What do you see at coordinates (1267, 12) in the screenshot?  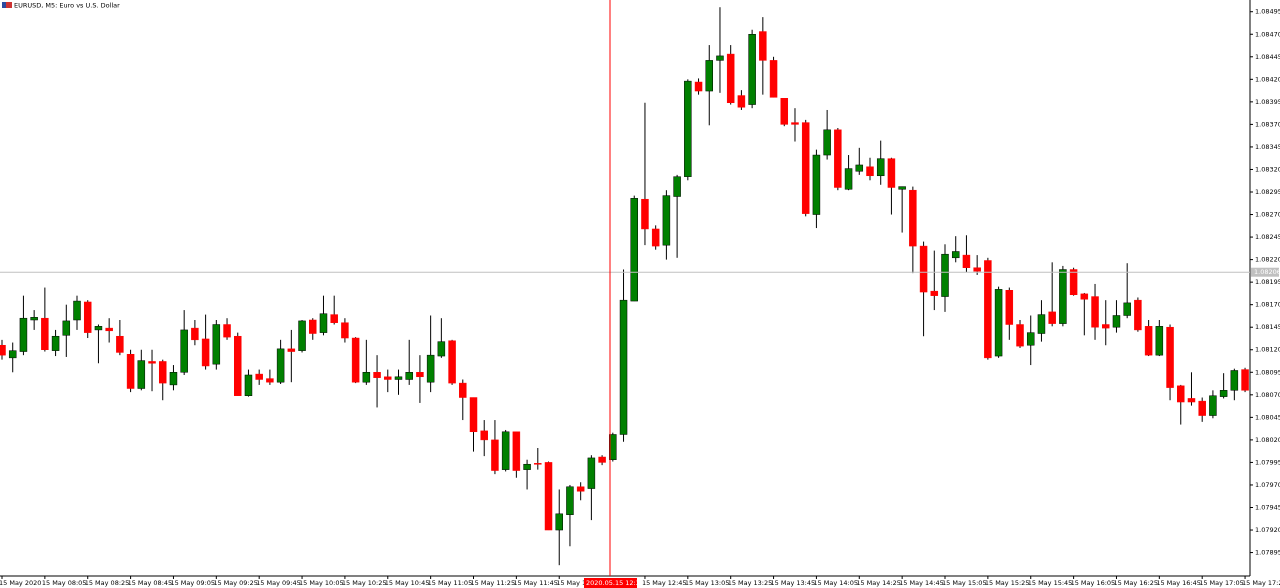 I see `y-tick-label: 1.08495` at bounding box center [1267, 12].